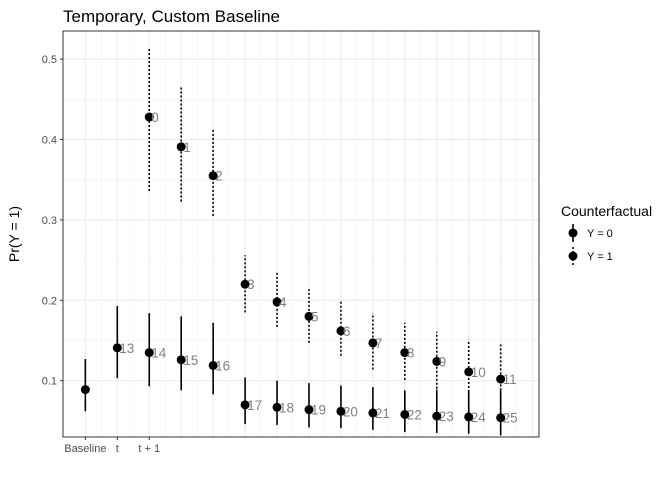 The width and height of the screenshot is (672, 480). I want to click on legend: Counterfactual Y = 0 Y = 1, so click(606, 234).